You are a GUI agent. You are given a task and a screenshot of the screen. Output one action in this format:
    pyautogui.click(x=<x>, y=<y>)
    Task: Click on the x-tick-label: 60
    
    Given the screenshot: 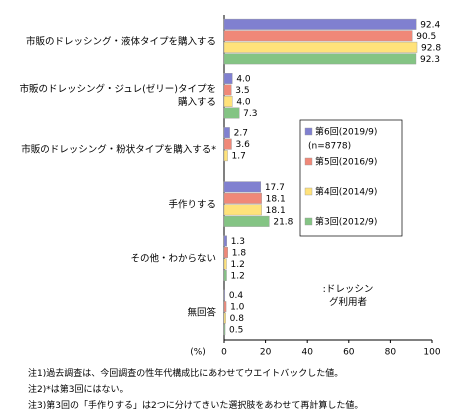 What is the action you would take?
    pyautogui.click(x=349, y=353)
    